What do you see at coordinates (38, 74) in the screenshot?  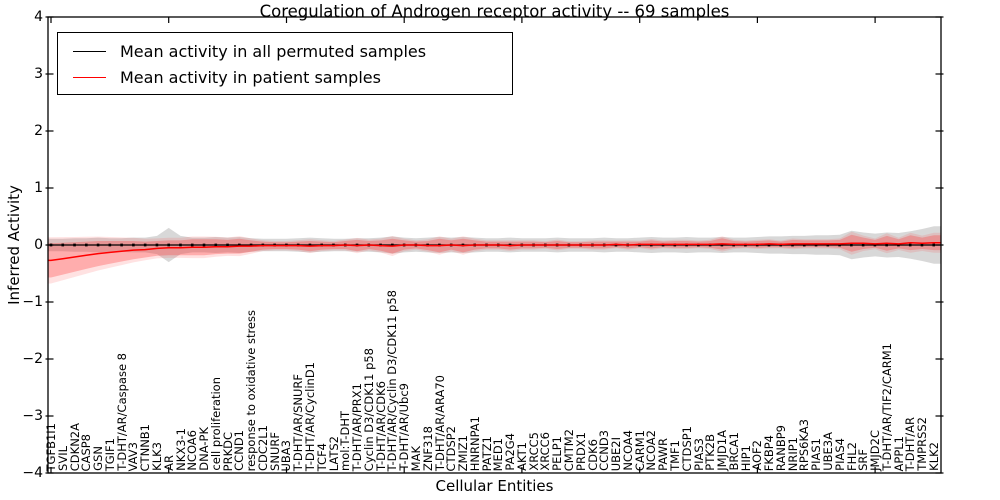 I see `y-tick-label: 3` at bounding box center [38, 74].